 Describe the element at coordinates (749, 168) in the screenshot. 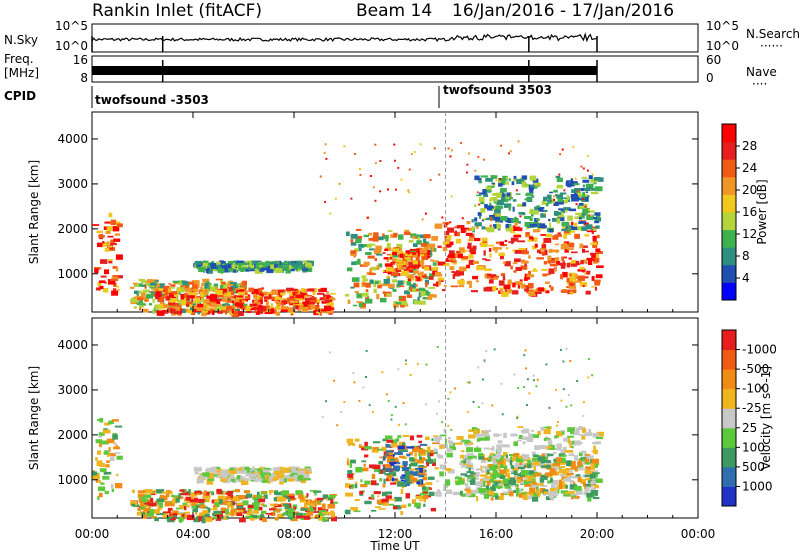

I see `colorbar-tick-label: 24` at that location.